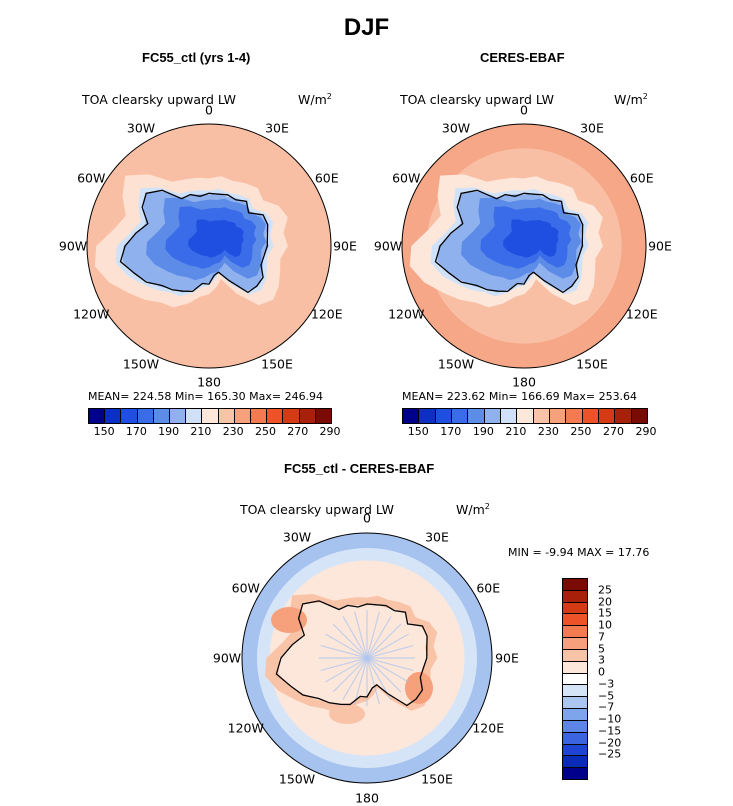 This screenshot has width=733, height=806. What do you see at coordinates (366, 27) in the screenshot?
I see `figure-title: DJF` at bounding box center [366, 27].